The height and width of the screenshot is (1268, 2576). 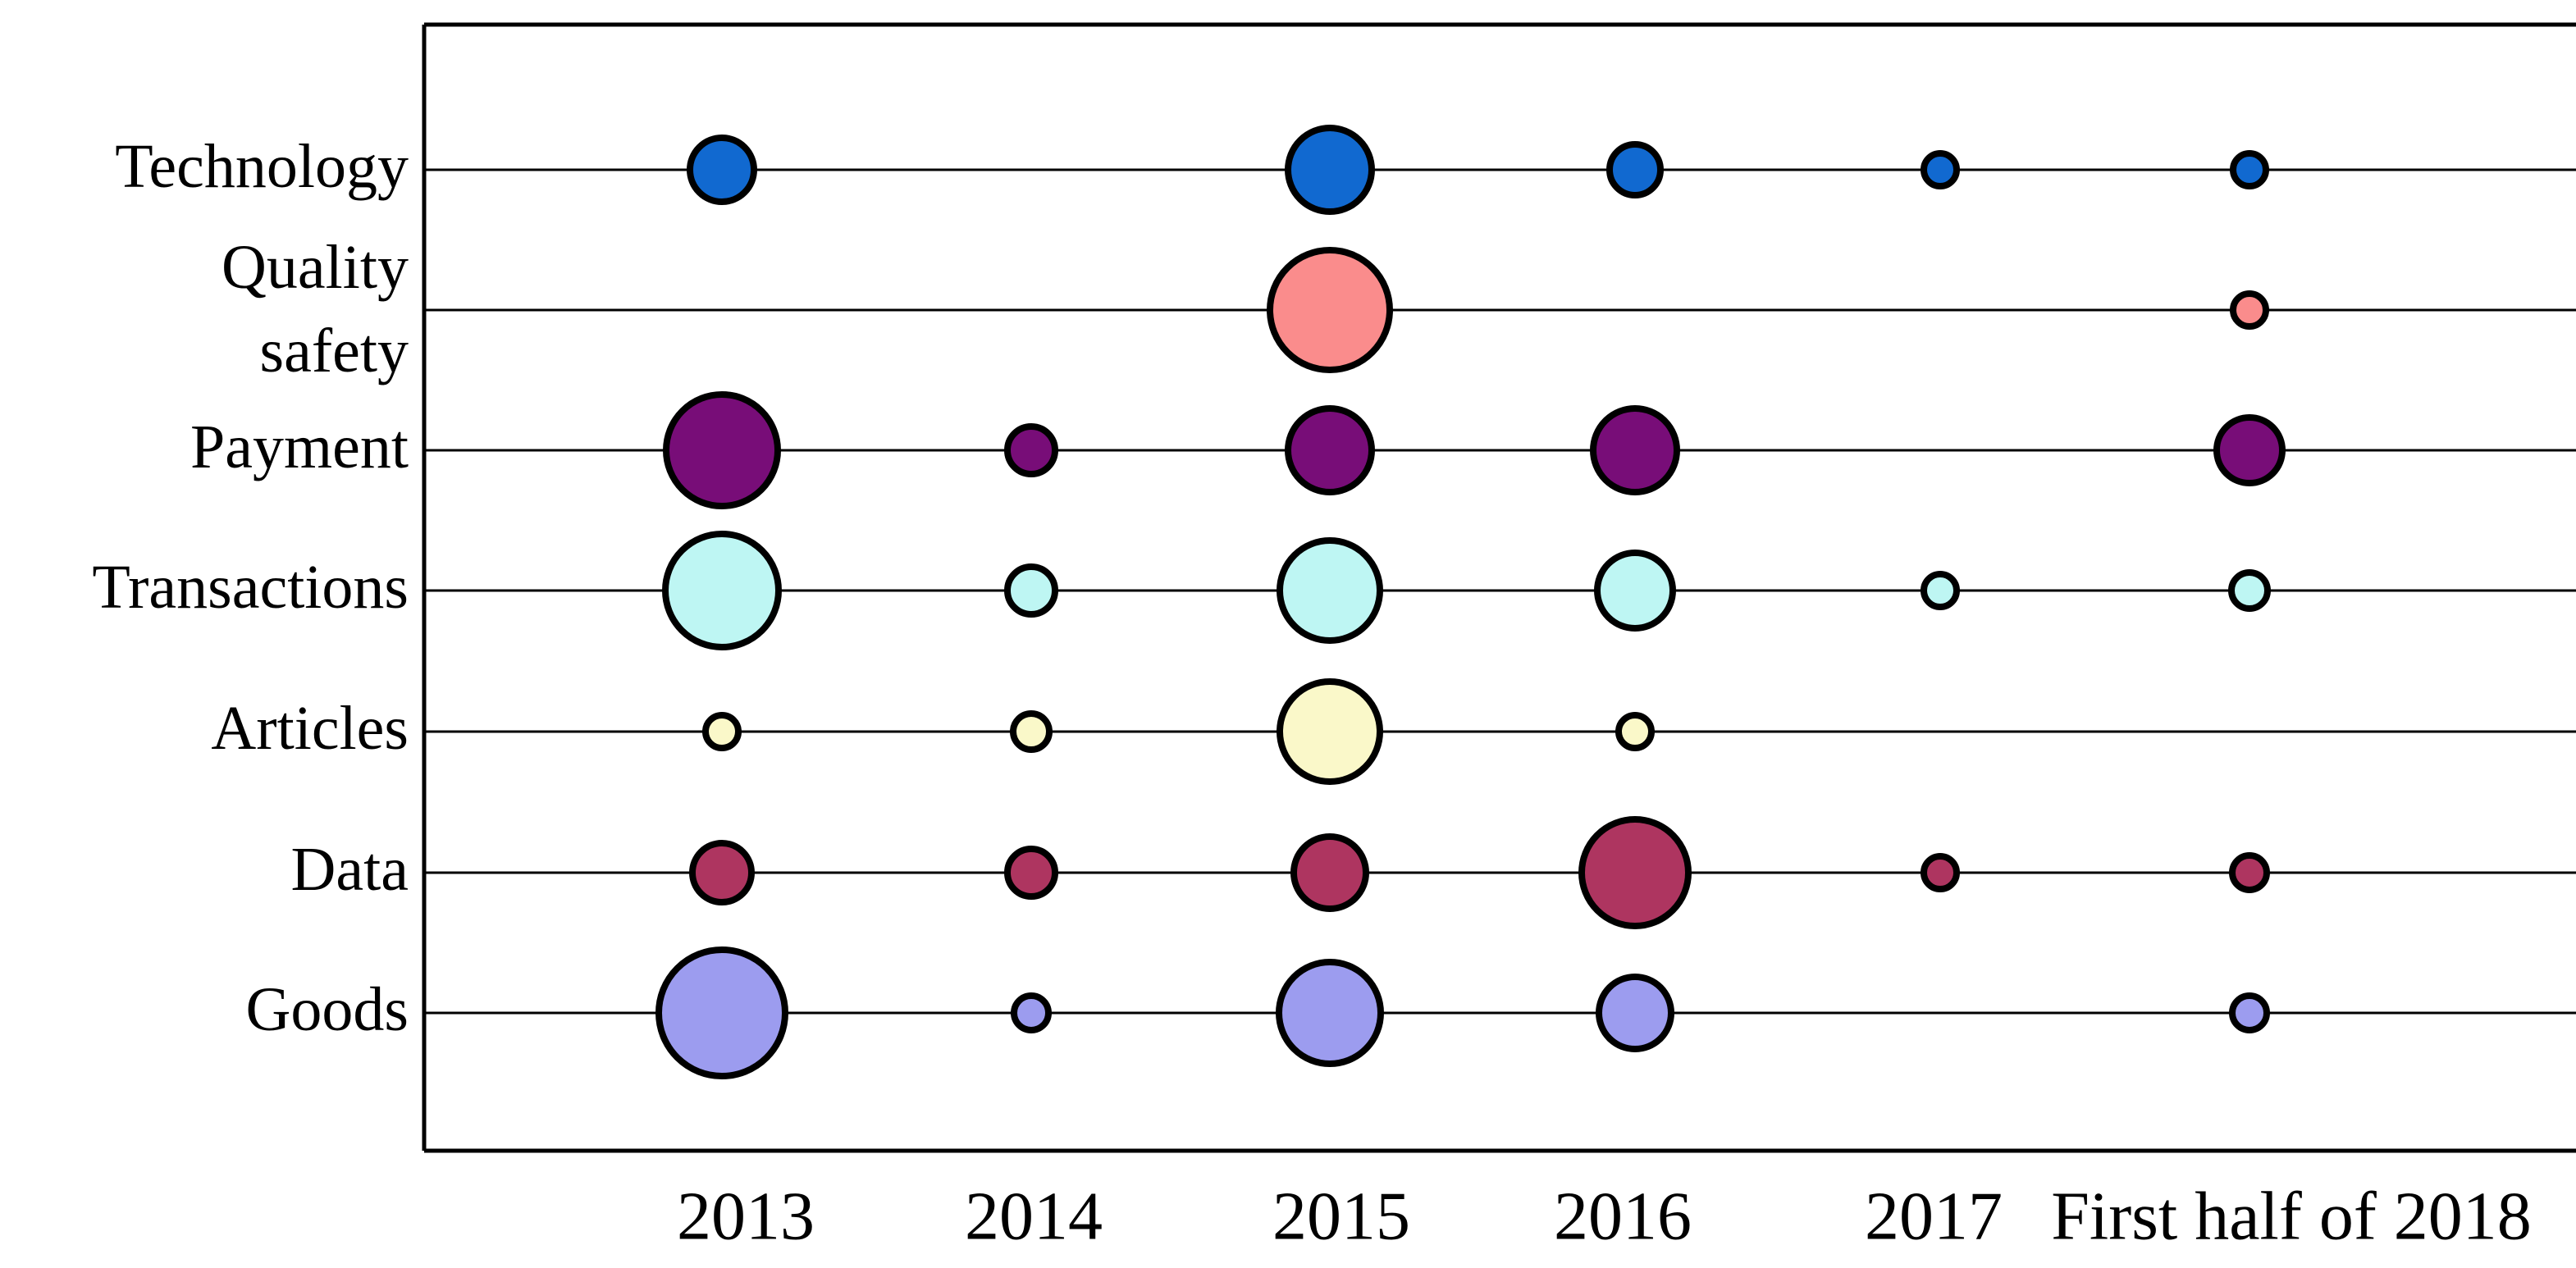 I want to click on bubble-transactions-2013, so click(x=722, y=590).